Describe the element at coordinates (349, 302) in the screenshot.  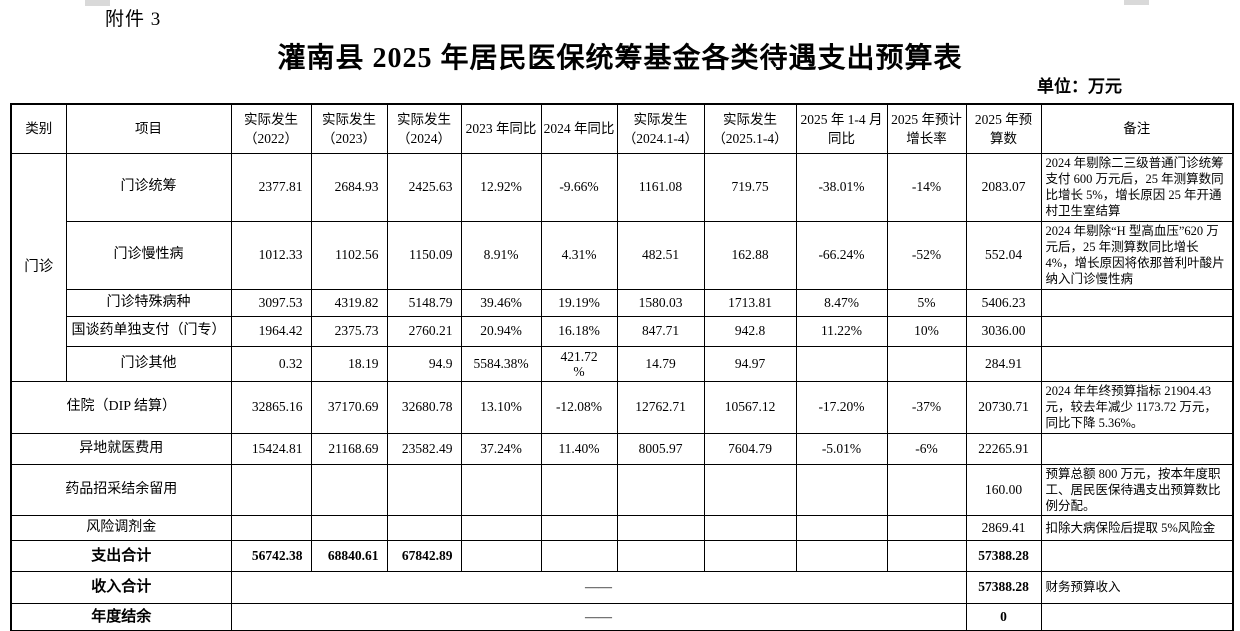
I see `value-2023: 4319.82` at that location.